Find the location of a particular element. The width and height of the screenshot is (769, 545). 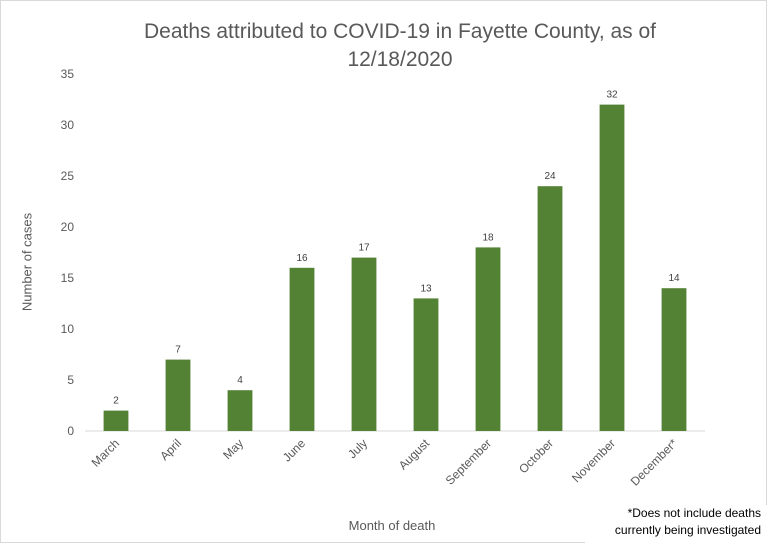

x-tick-label: October is located at coordinates (536, 456).